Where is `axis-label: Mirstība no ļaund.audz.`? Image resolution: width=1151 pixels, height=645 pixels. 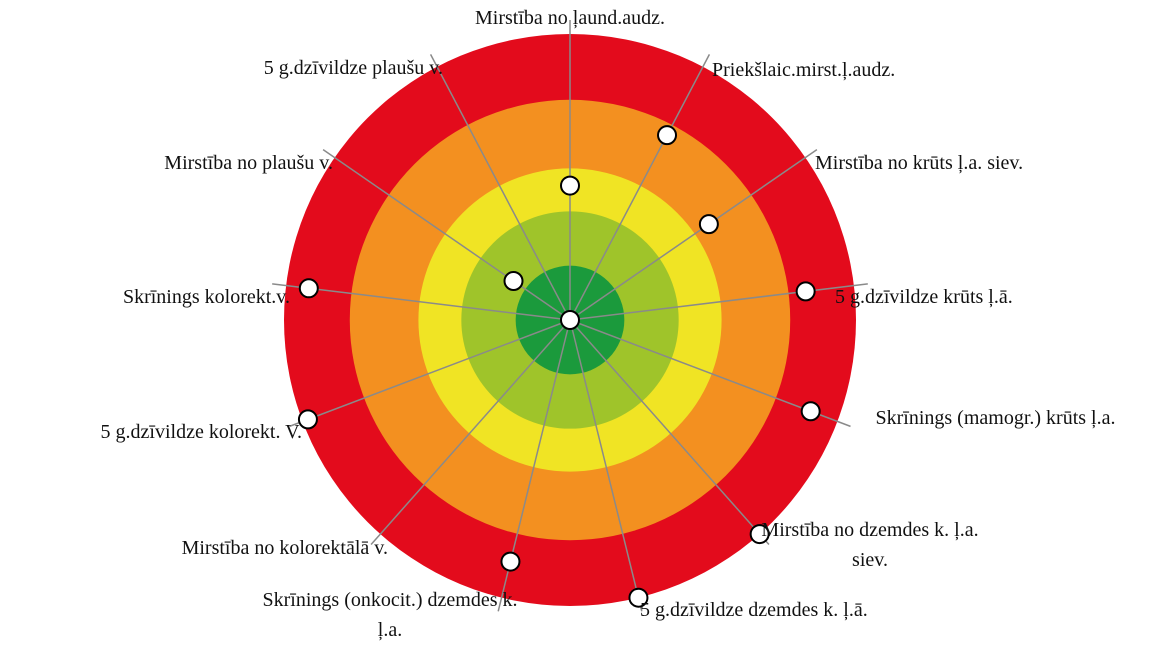
axis-label: Mirstība no ļaund.audz. is located at coordinates (570, 18).